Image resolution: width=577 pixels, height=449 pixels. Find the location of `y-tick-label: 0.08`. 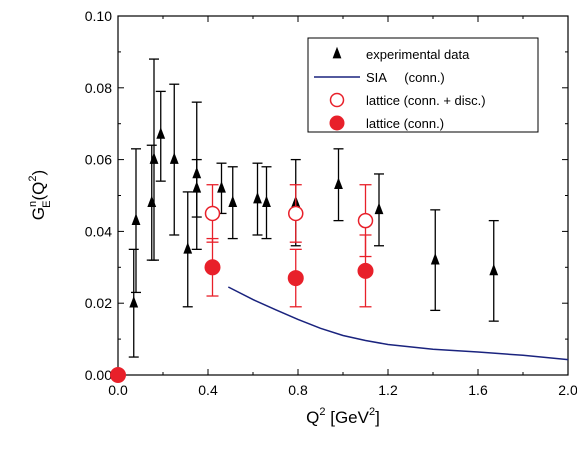

y-tick-label: 0.08 is located at coordinates (98, 88).